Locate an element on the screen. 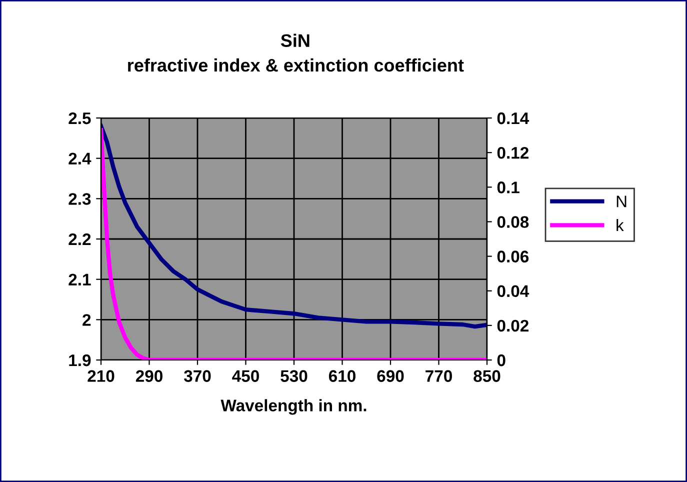 The height and width of the screenshot is (482, 687). y2-tick-label: 0.06 is located at coordinates (513, 256).